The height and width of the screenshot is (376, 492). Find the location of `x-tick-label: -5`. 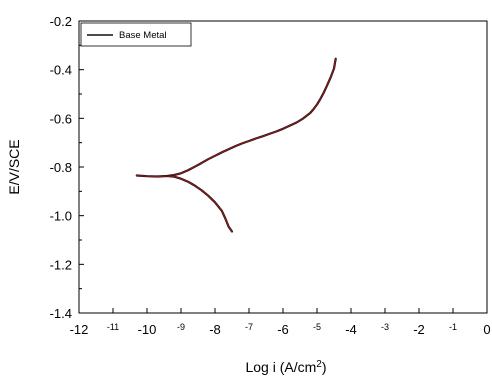

x-tick-label: -5 is located at coordinates (317, 327).